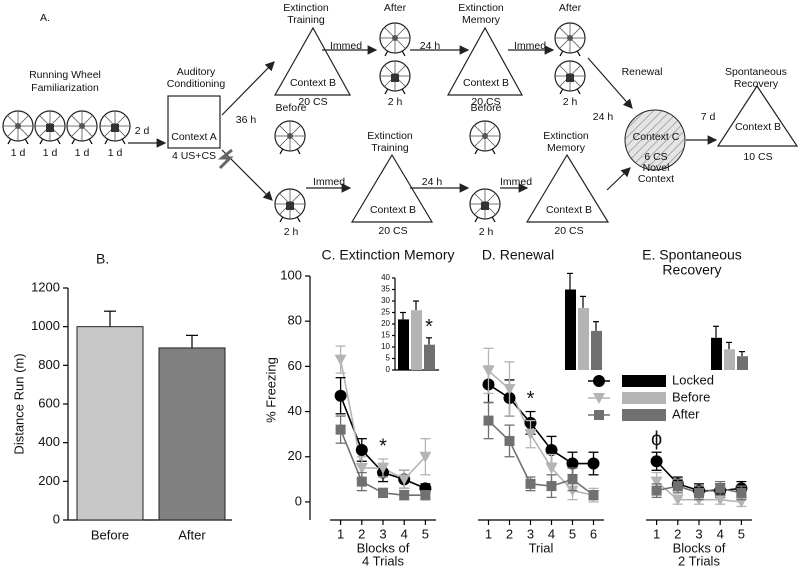 This screenshot has width=800, height=568. I want to click on inset-y-tick-label: 5, so click(388, 358).